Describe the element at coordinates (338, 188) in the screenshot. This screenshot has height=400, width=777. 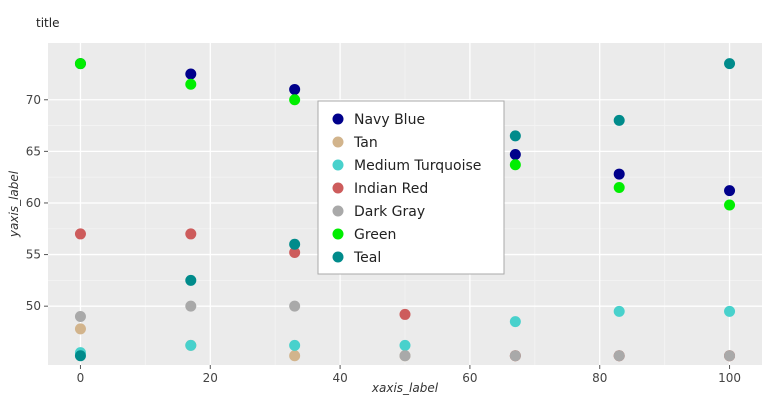
I see `legend-marker-indian-red` at that location.